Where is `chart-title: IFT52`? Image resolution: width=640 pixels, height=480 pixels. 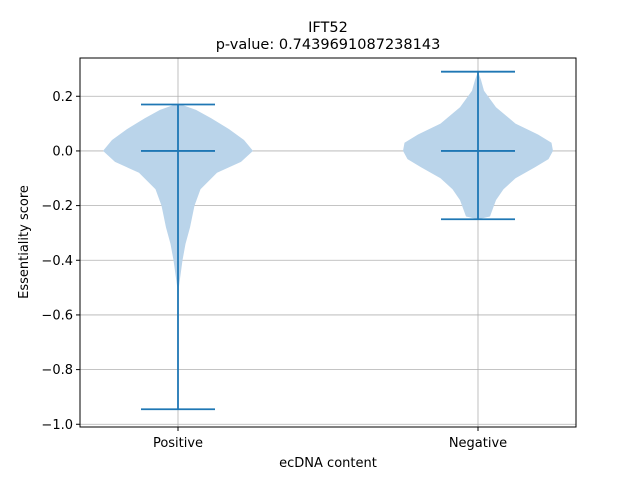 chart-title: IFT52 is located at coordinates (328, 28).